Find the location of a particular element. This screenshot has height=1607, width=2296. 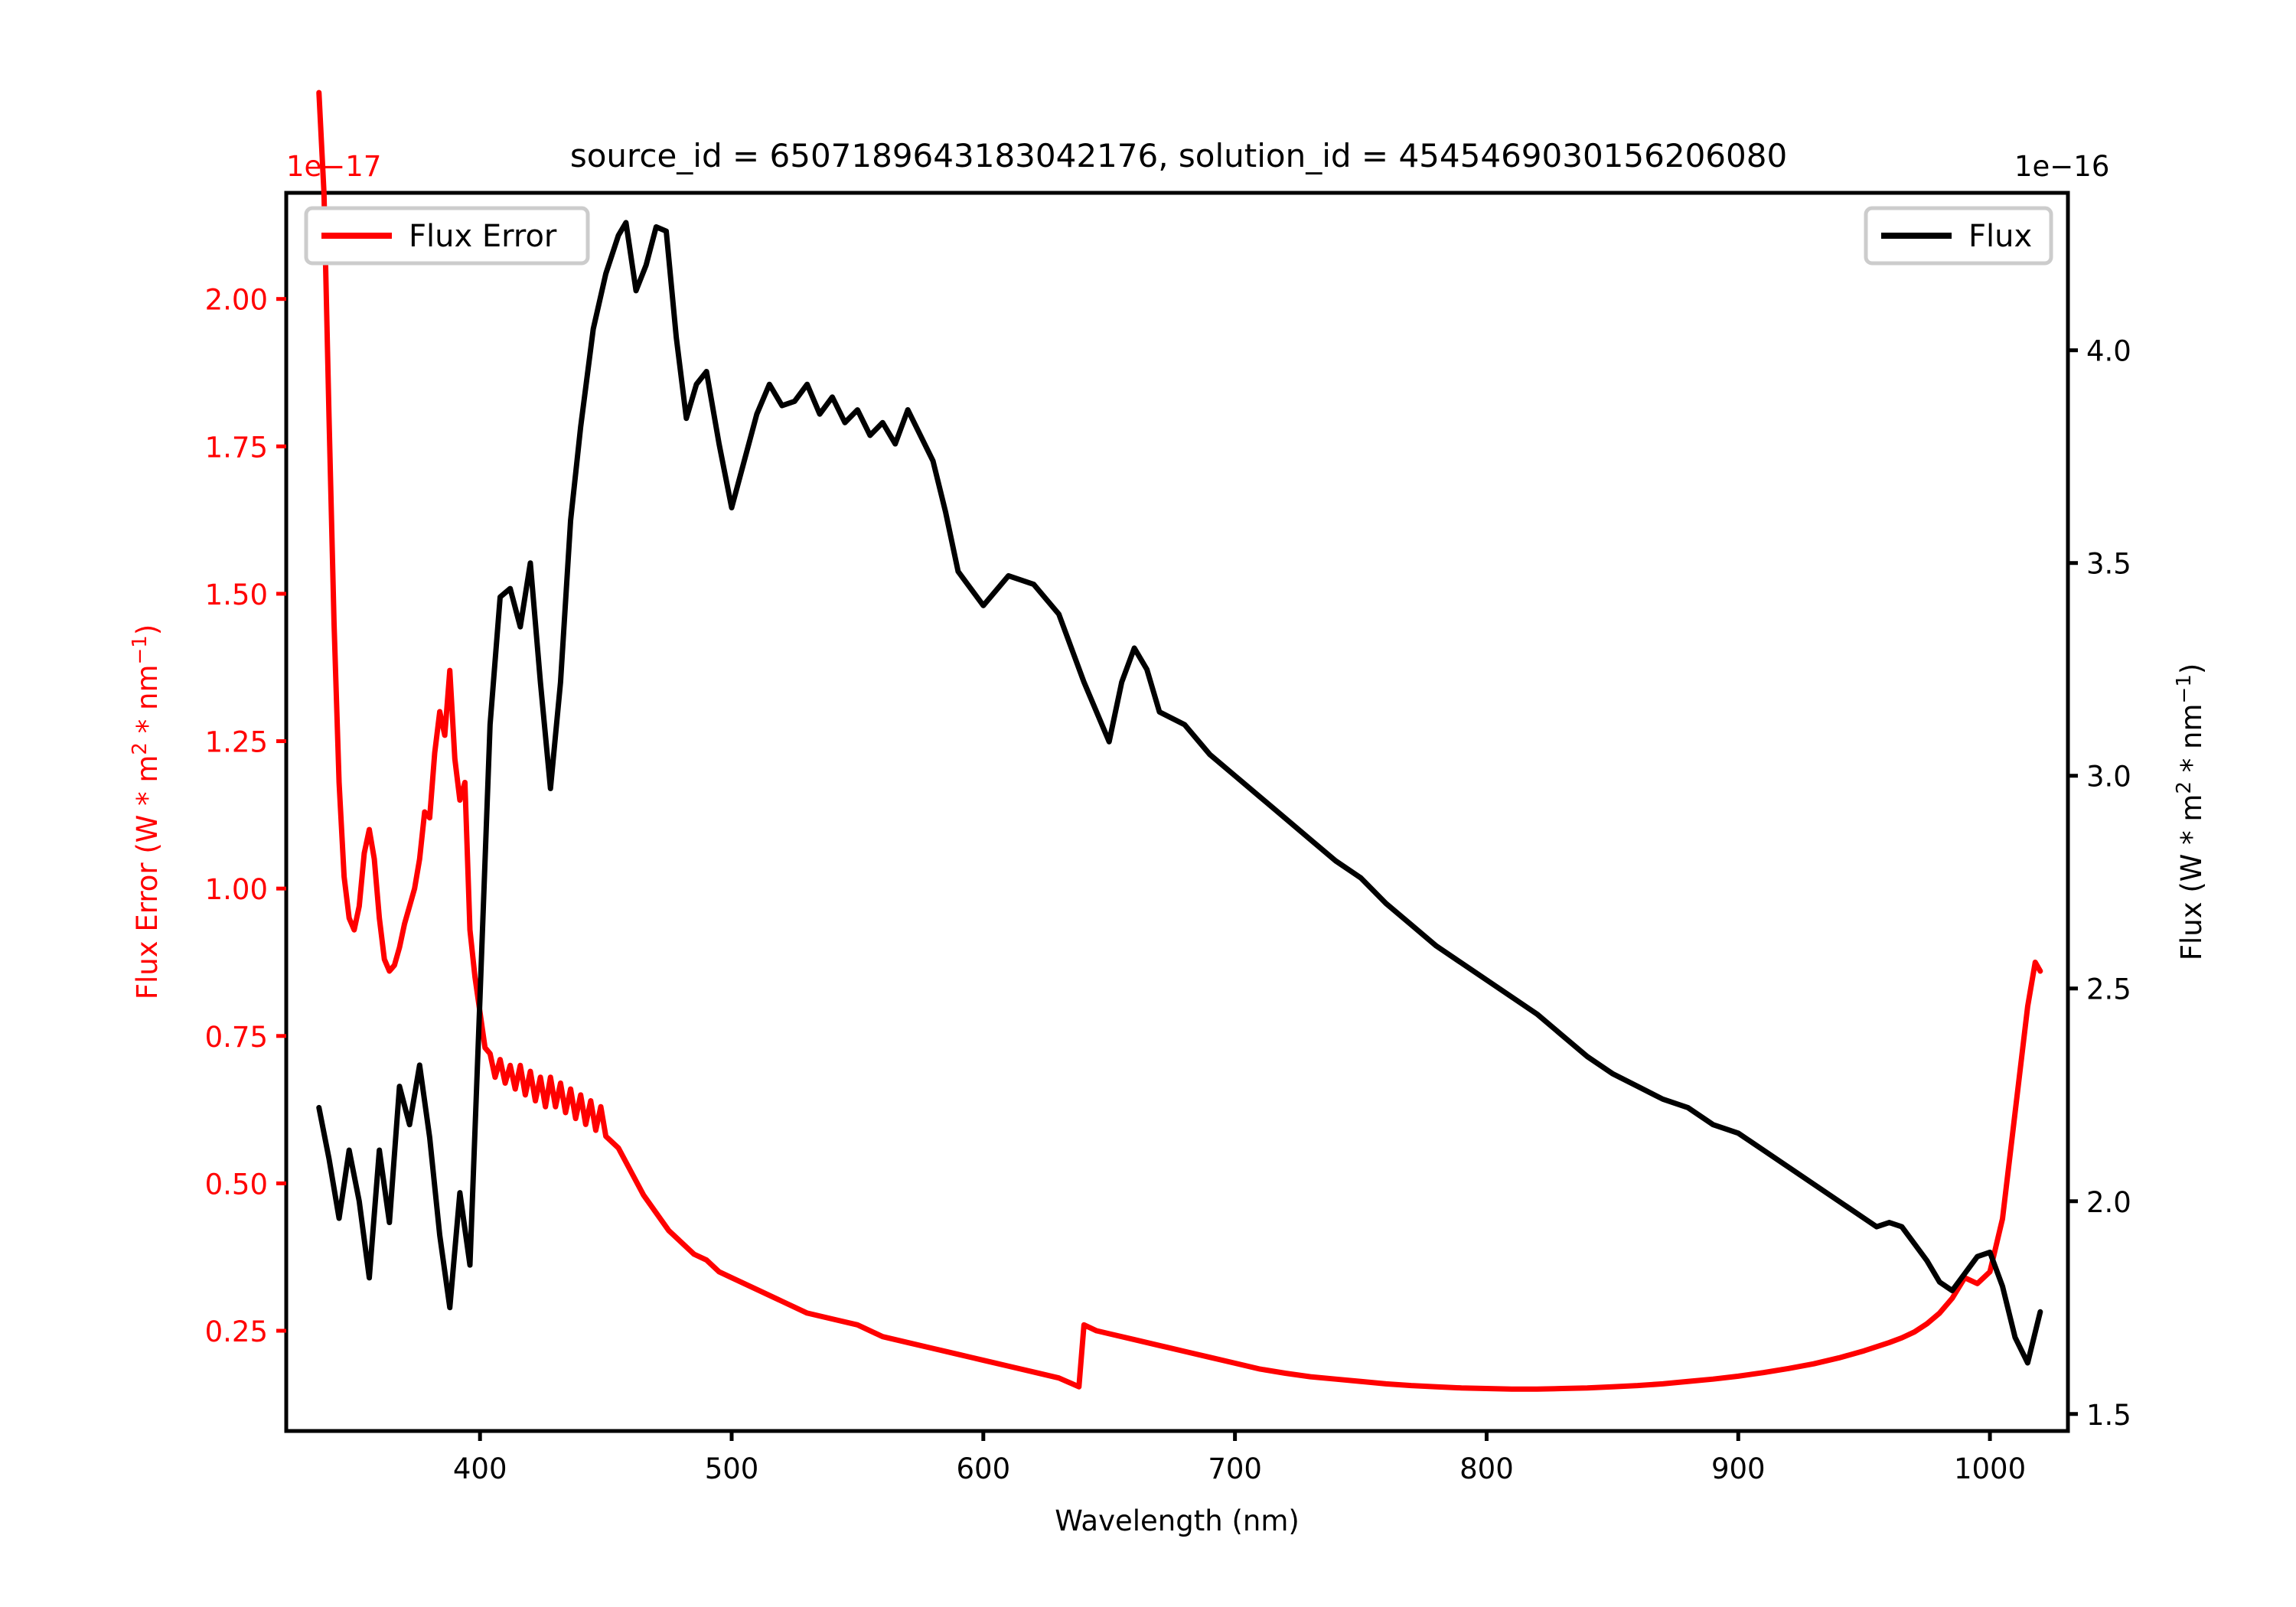

left-y-tick-label: 0.75 is located at coordinates (236, 1037).